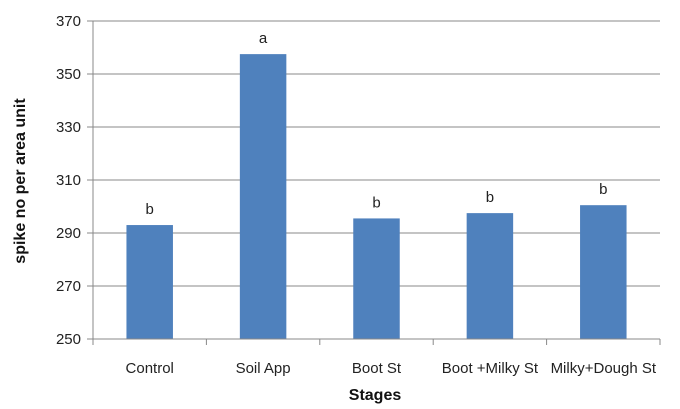 This screenshot has height=409, width=680. Describe the element at coordinates (263, 368) in the screenshot. I see `x-tick-label: Soil App` at that location.